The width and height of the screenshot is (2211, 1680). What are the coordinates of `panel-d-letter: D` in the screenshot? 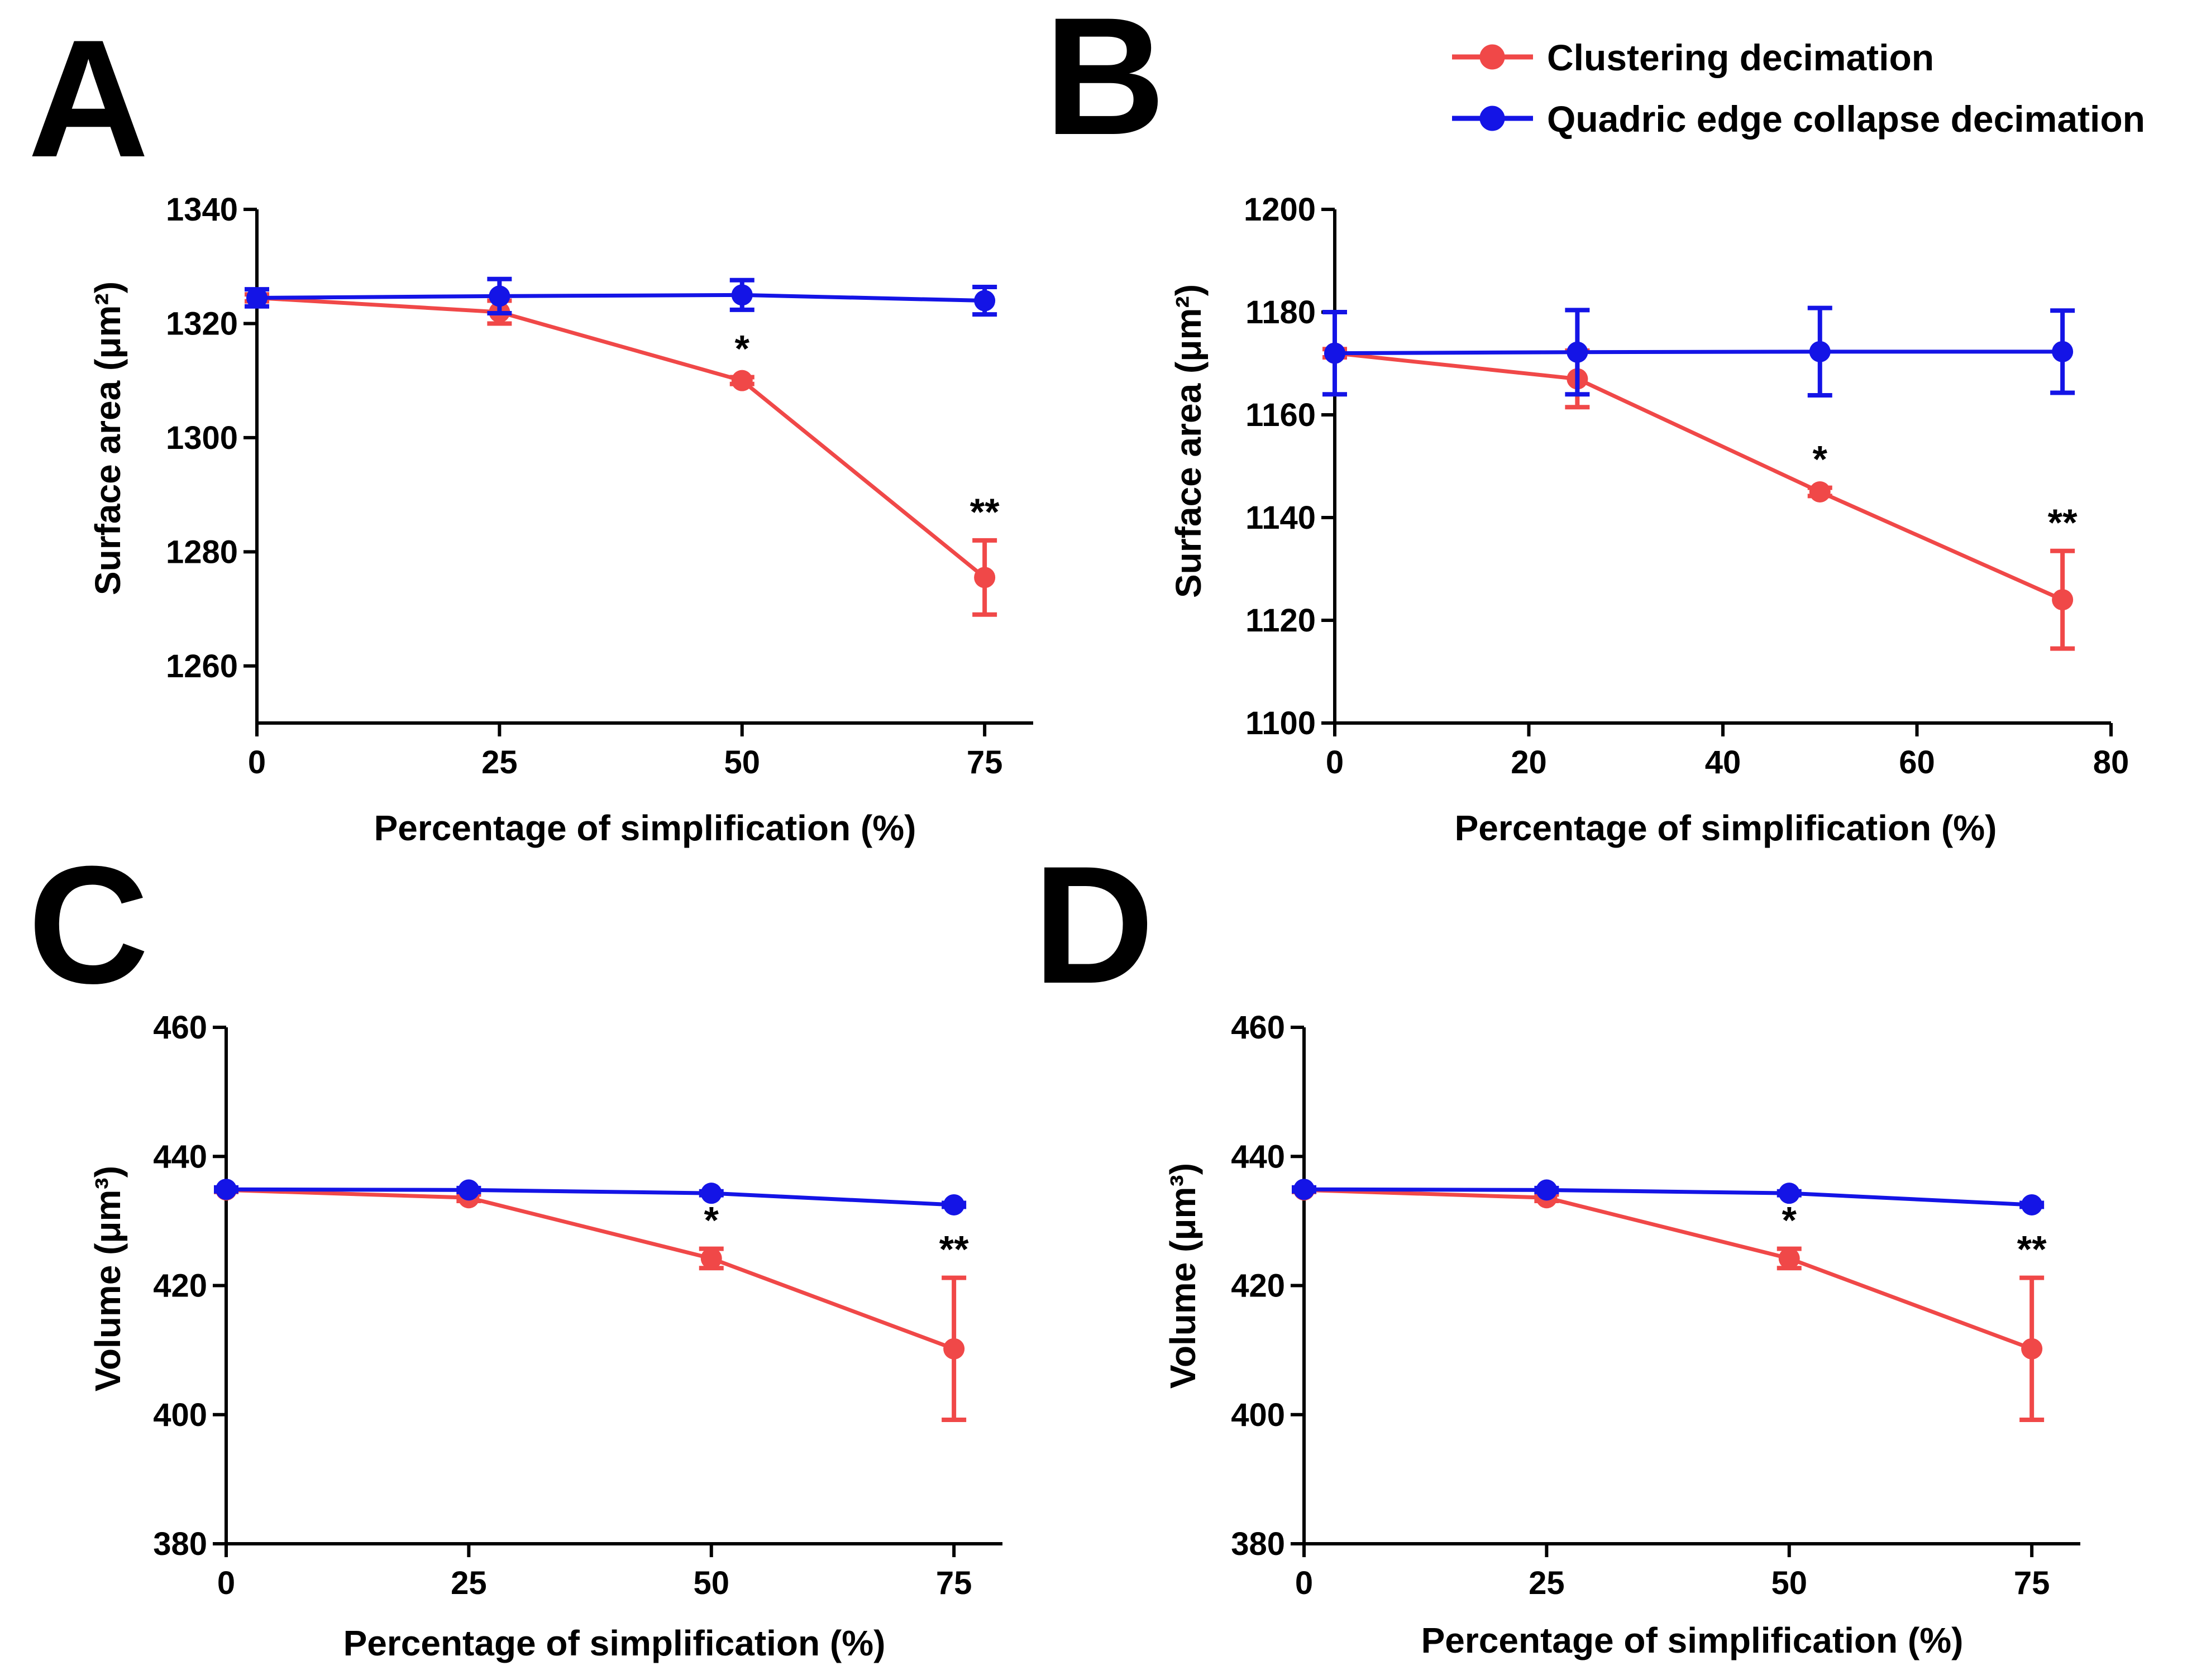 It's located at (1093, 924).